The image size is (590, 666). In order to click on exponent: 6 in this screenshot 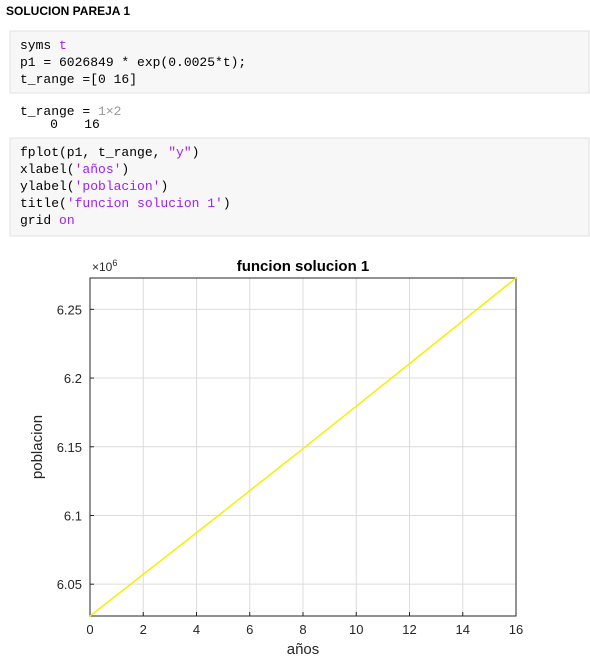, I will do `click(114, 263)`.